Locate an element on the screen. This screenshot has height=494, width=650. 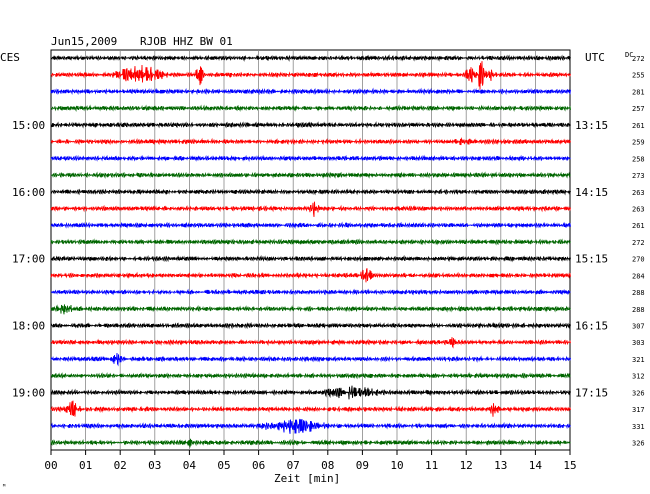
x-axis-ticks: 00 01 02 03 04 05 06 07 08 09 10 11 12 13 14 15 is located at coordinates (310, 461).